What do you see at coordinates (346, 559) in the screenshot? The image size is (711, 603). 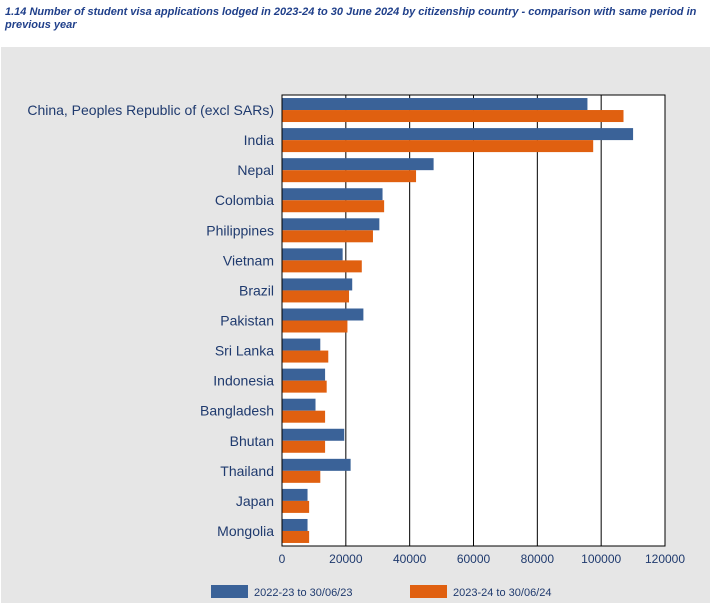 I see `x-tick-label: 20000` at bounding box center [346, 559].